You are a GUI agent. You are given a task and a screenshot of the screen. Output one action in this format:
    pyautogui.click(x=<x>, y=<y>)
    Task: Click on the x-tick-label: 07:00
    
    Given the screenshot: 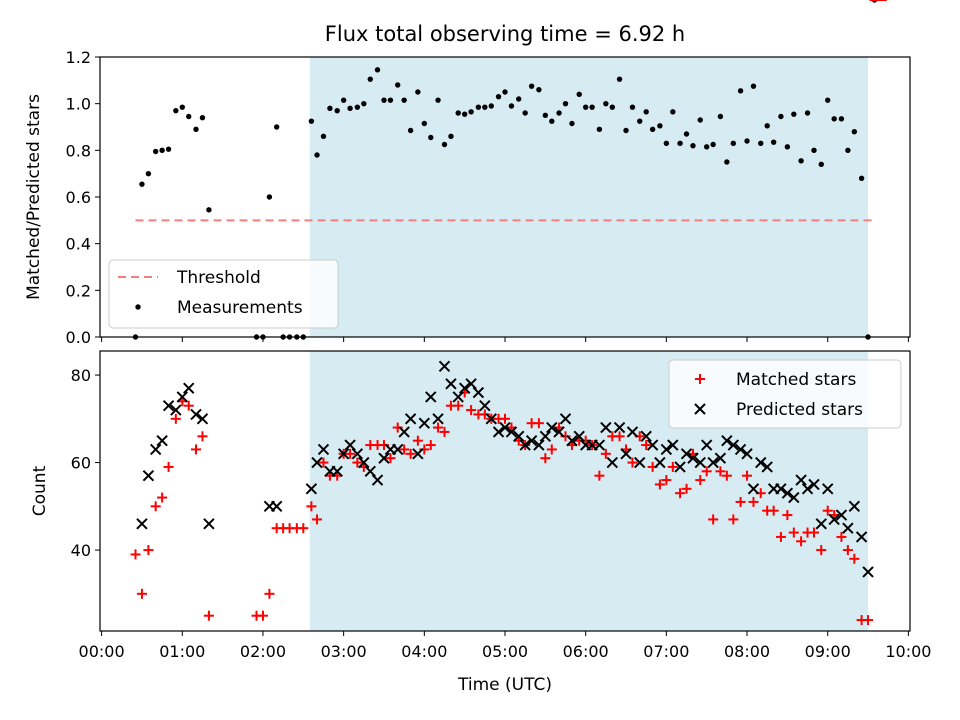 What is the action you would take?
    pyautogui.click(x=666, y=651)
    